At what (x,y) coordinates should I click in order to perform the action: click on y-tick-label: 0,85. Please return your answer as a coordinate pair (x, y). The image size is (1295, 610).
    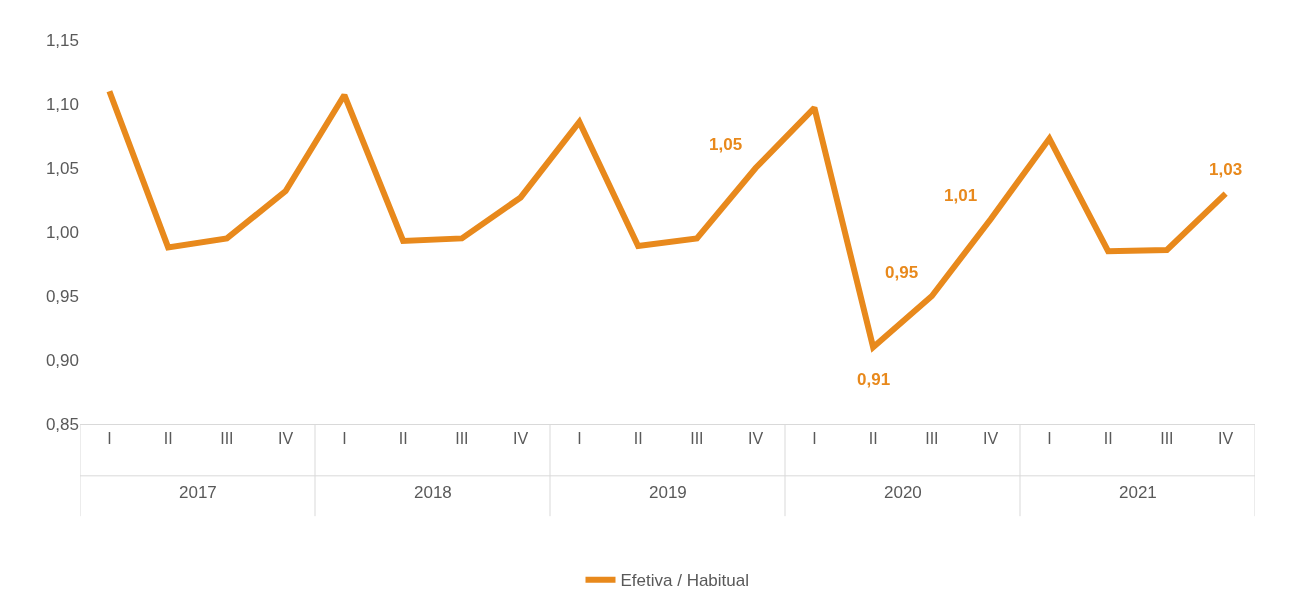
    Looking at the image, I should click on (62, 424).